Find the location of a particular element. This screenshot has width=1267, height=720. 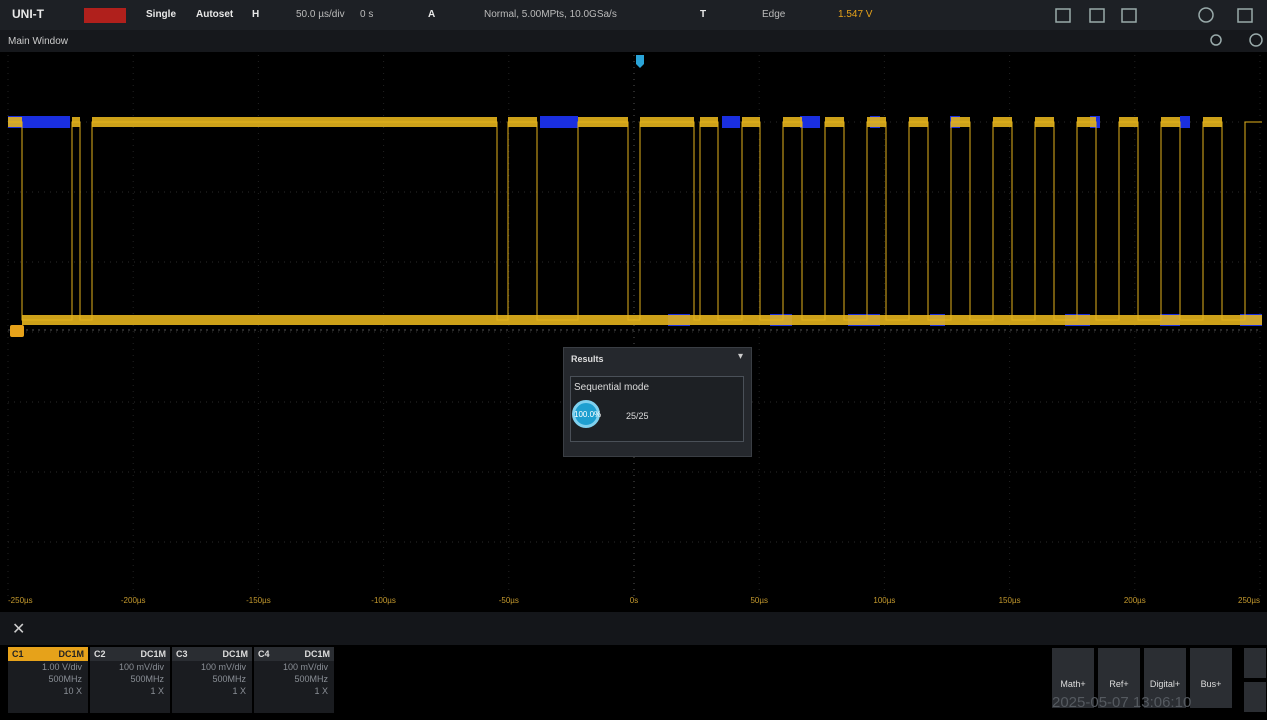

time-label: 0s is located at coordinates (634, 600).